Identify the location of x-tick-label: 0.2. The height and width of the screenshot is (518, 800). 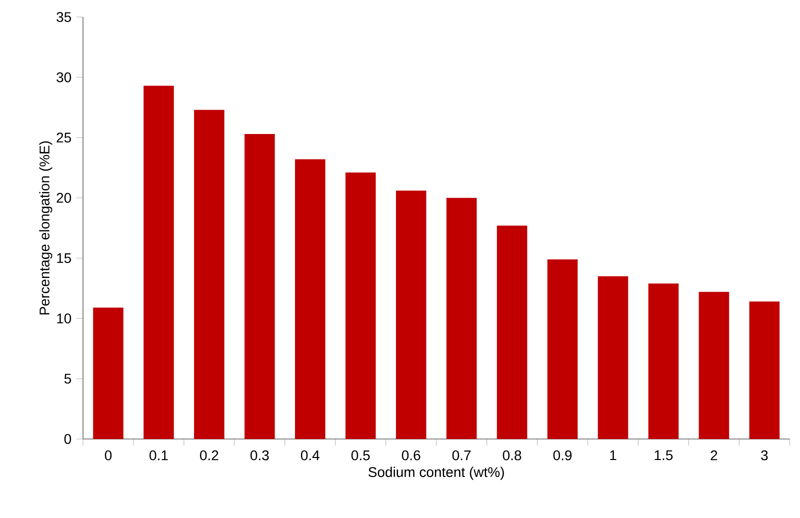
(209, 455).